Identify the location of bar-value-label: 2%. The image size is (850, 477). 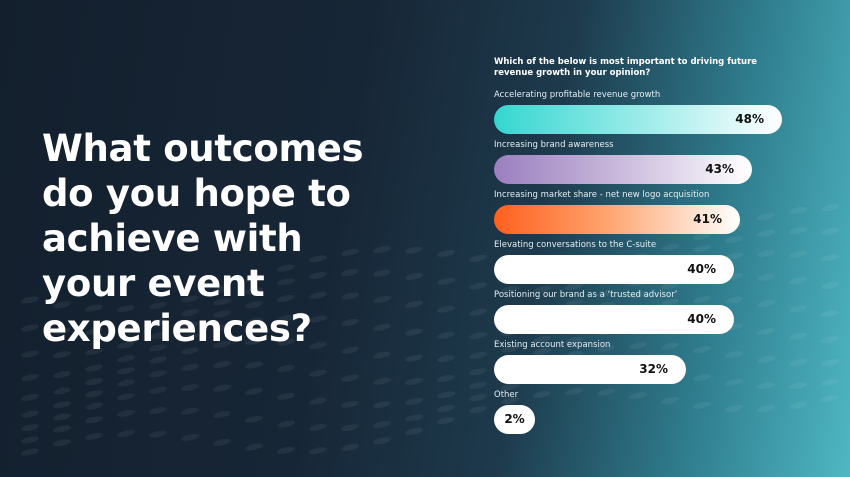
(514, 419).